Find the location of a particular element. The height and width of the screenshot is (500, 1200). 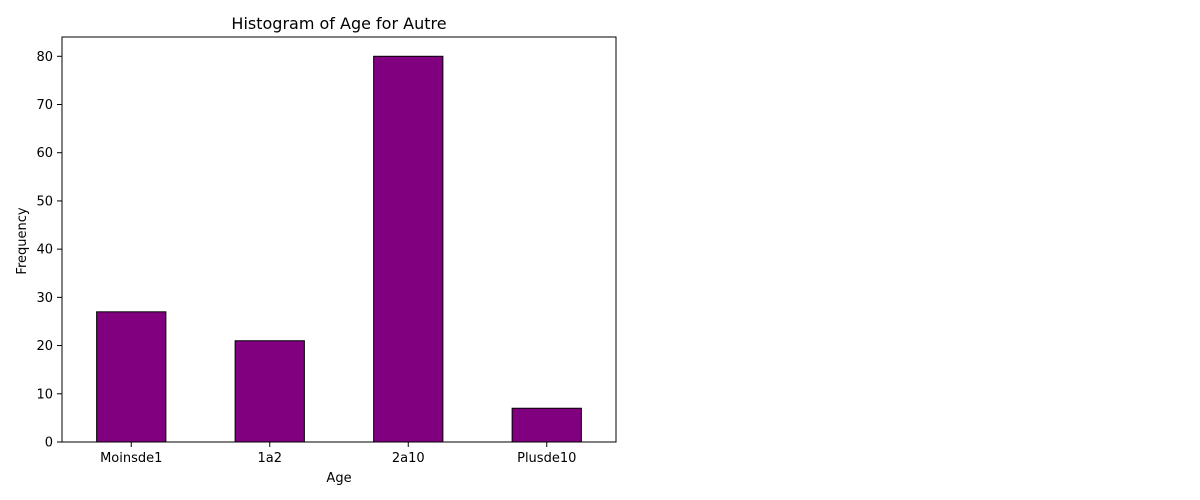

y-tick-label: 30 is located at coordinates (44, 298).